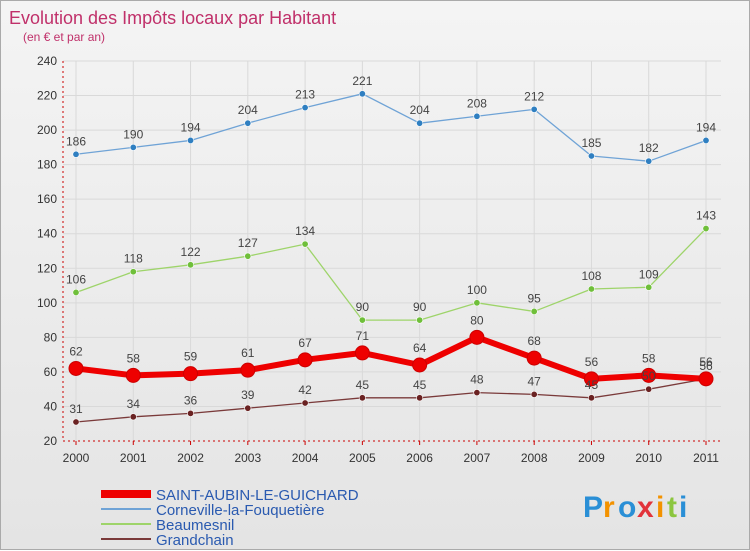  I want to click on y-tick-label: 140, so click(47, 234).